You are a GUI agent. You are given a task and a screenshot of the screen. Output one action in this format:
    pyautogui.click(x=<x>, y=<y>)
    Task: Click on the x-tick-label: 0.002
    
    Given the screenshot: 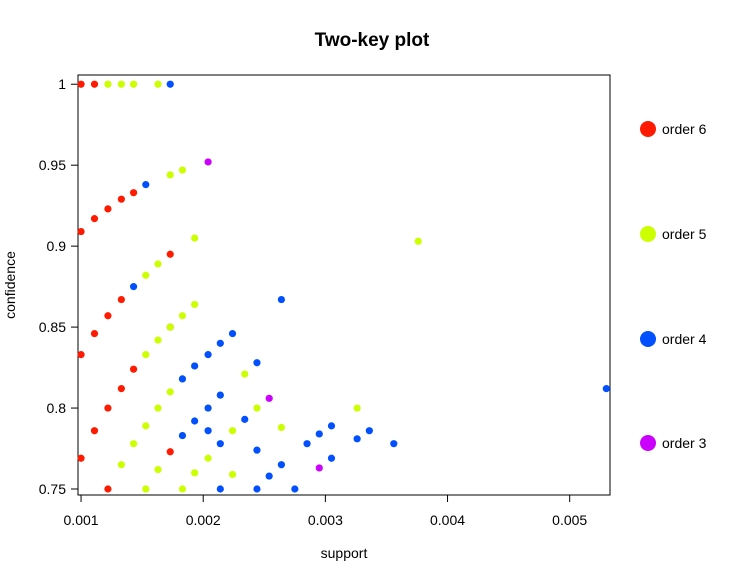 What is the action you would take?
    pyautogui.click(x=203, y=520)
    